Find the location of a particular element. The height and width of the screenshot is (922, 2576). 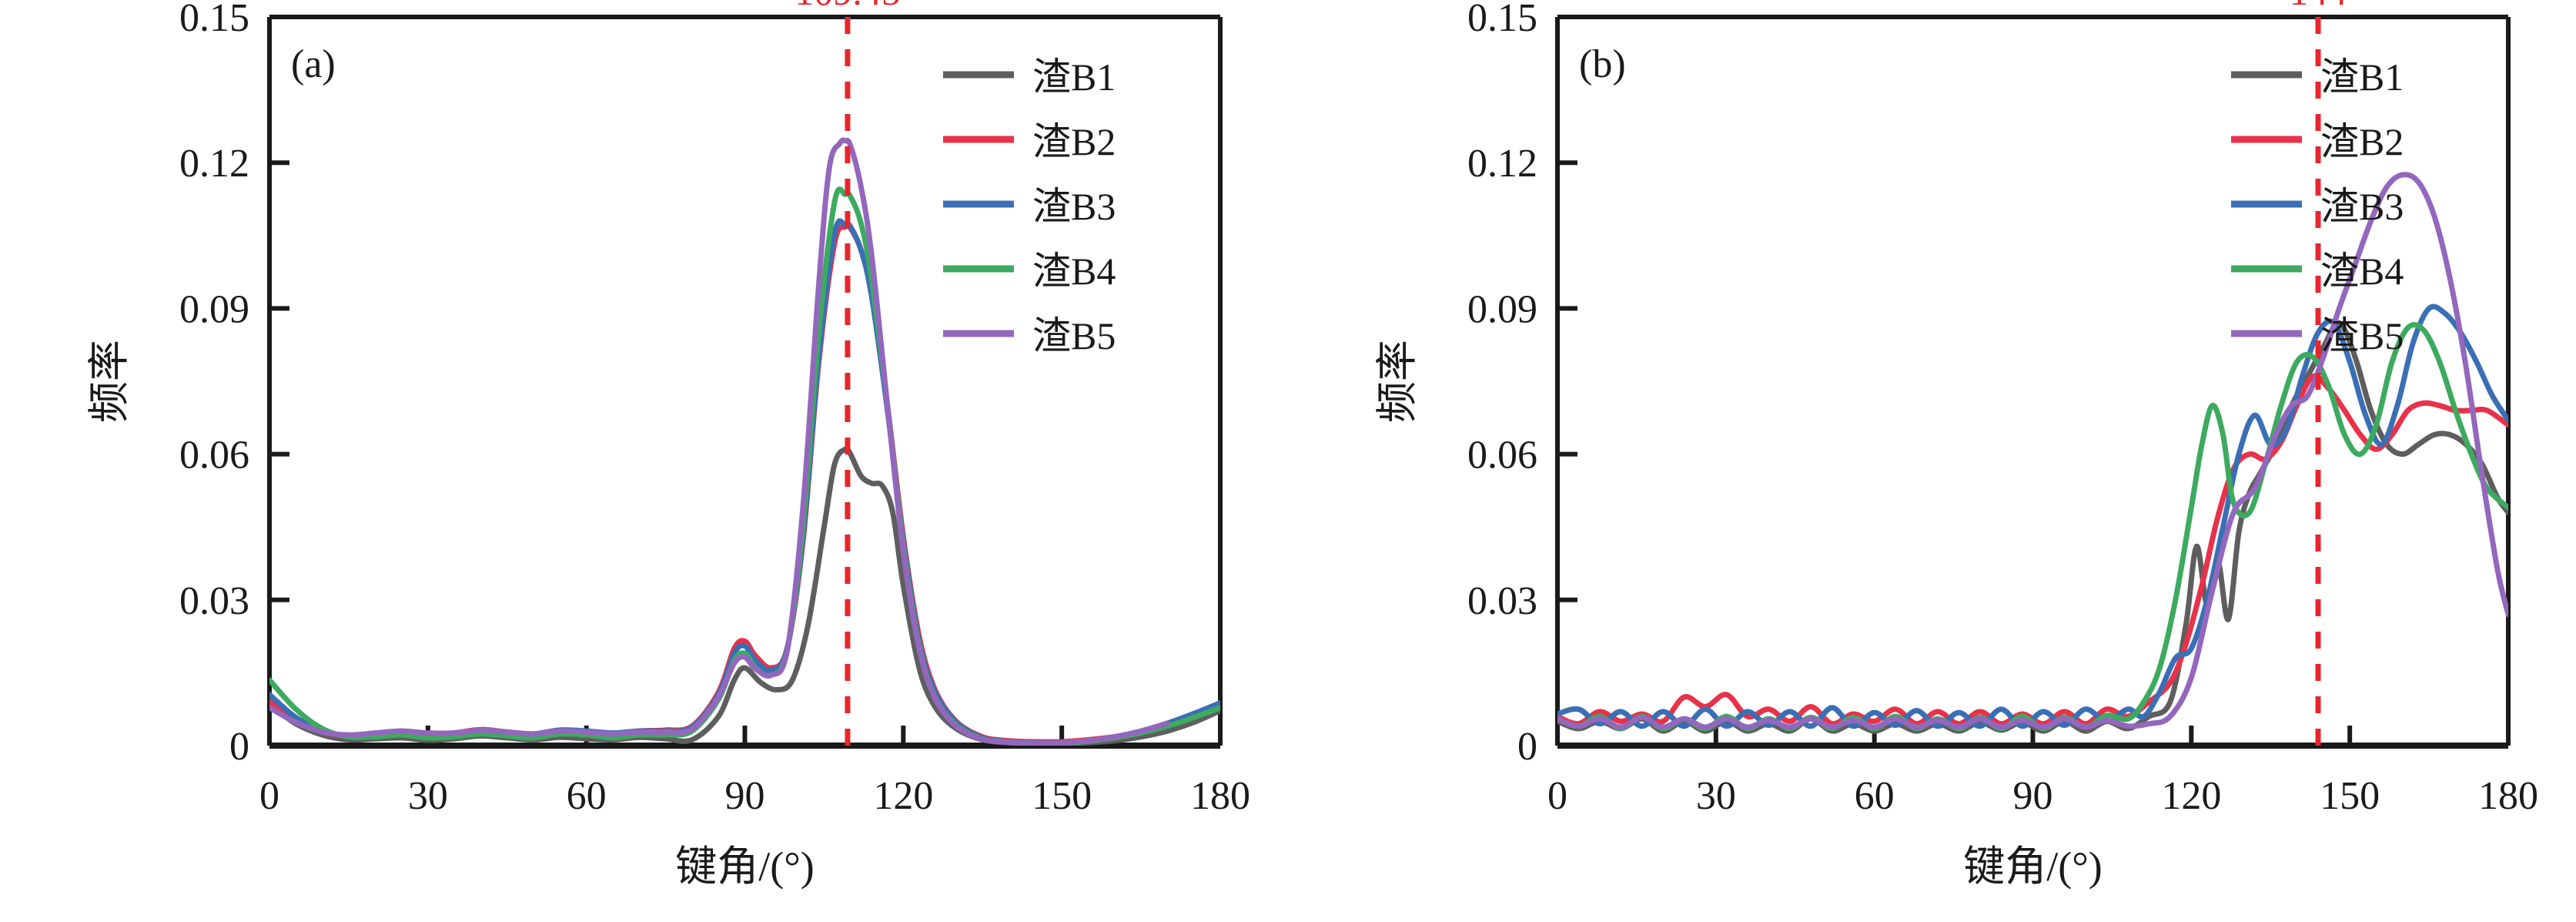

annotation-label: 109.45 is located at coordinates (848, 6).